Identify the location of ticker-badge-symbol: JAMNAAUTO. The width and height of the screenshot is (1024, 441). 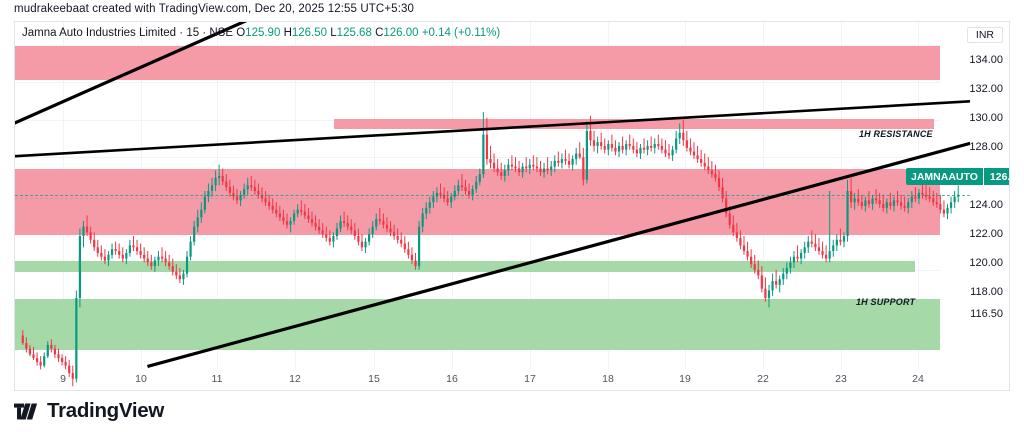
(945, 176).